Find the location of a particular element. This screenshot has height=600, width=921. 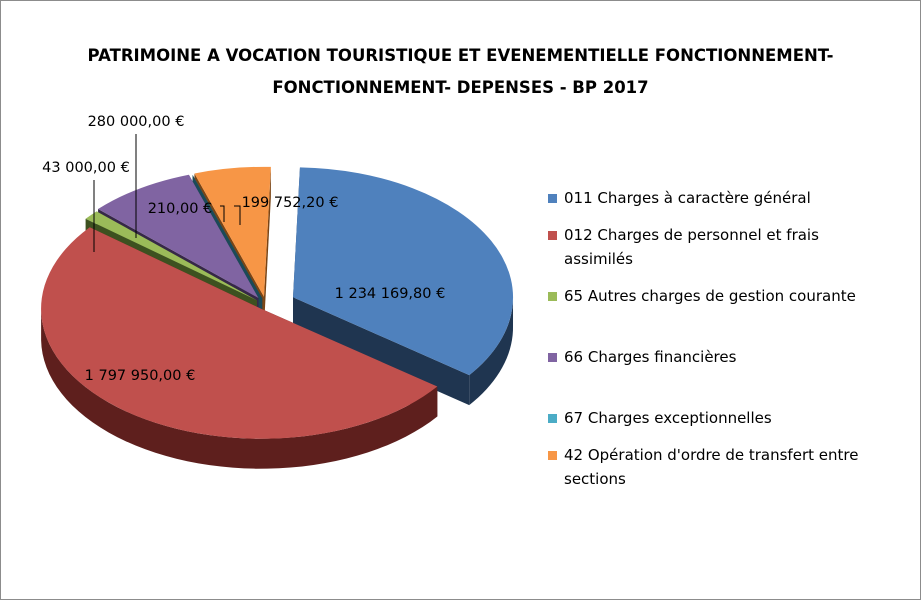

leader-lines is located at coordinates (167, 193).